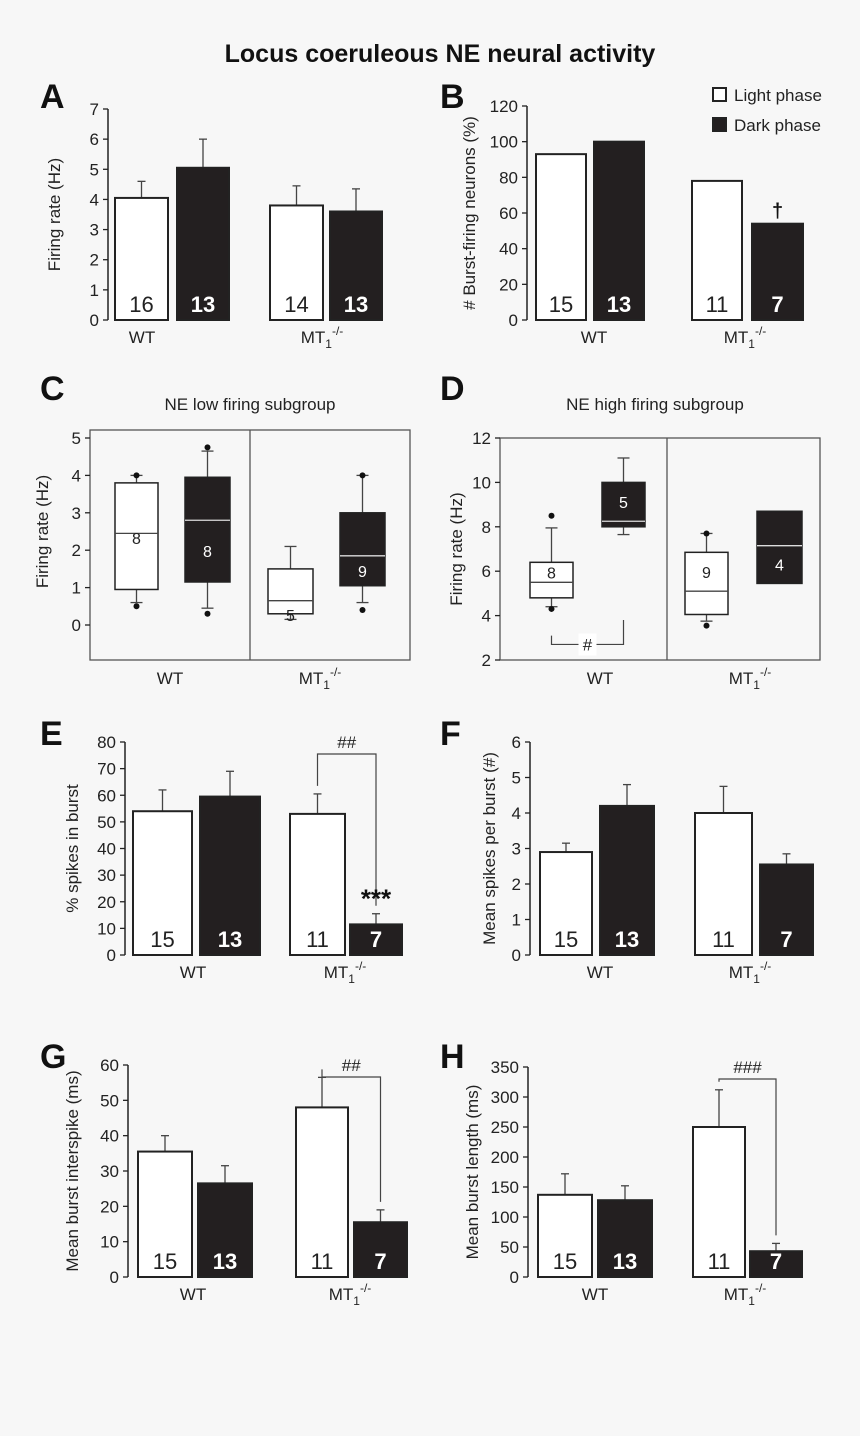 Image resolution: width=860 pixels, height=1436 pixels. Describe the element at coordinates (660, 549) in the screenshot. I see `plot-frame` at that location.